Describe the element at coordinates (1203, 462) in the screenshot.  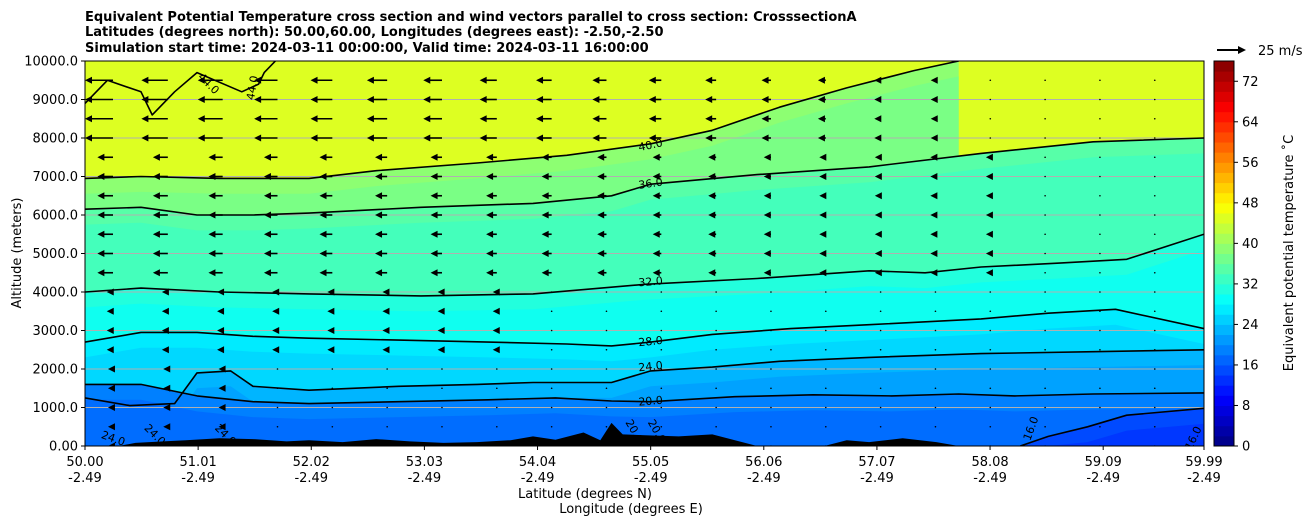
I see `x-tick-label-lat: 59.99` at that location.